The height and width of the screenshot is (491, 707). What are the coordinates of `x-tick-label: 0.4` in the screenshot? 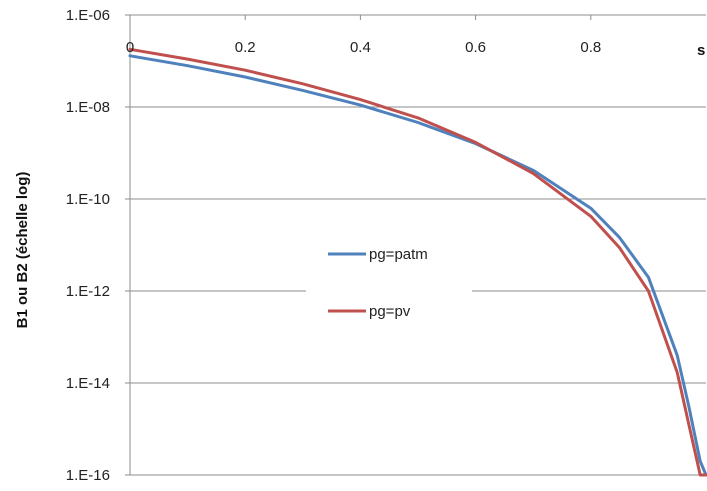 It's located at (360, 47).